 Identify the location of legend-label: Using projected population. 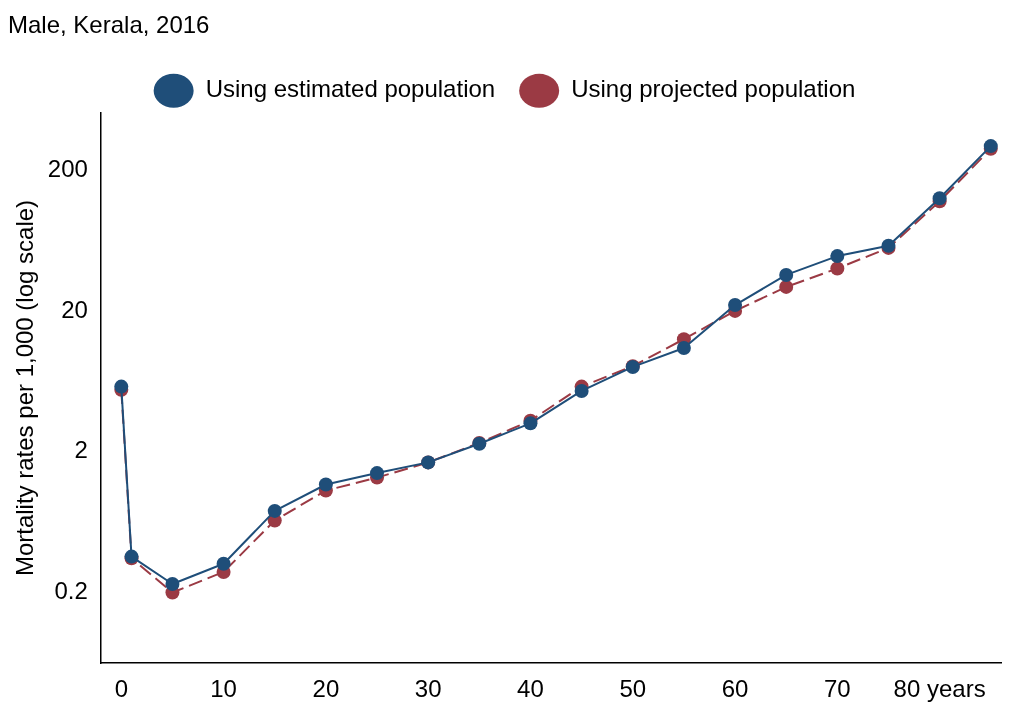
(713, 89).